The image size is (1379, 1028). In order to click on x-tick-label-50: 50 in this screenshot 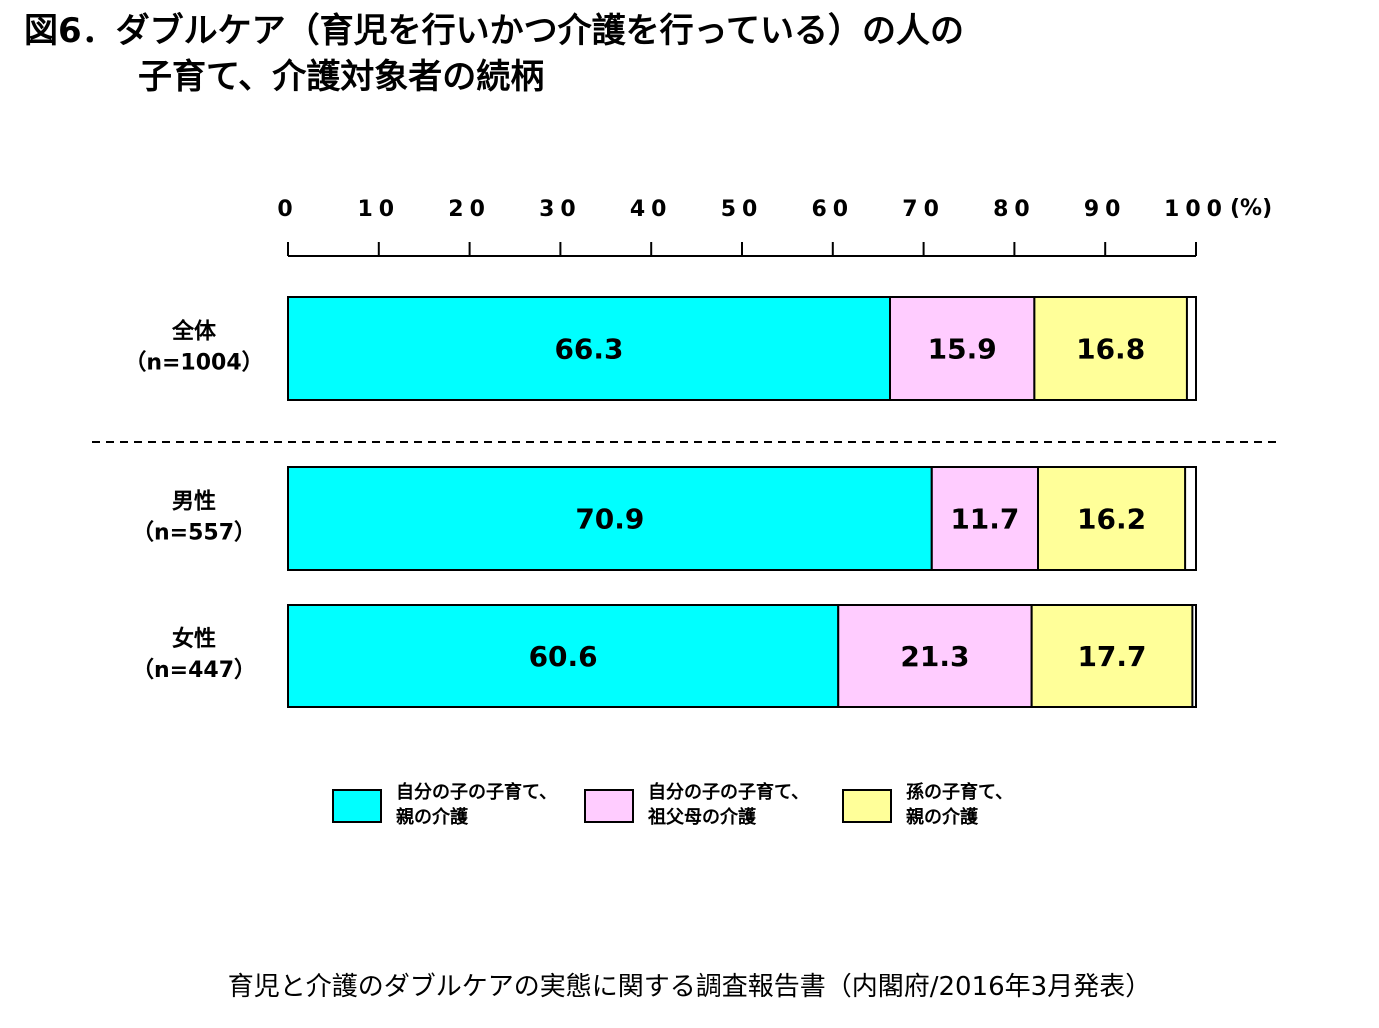, I will do `click(742, 209)`.